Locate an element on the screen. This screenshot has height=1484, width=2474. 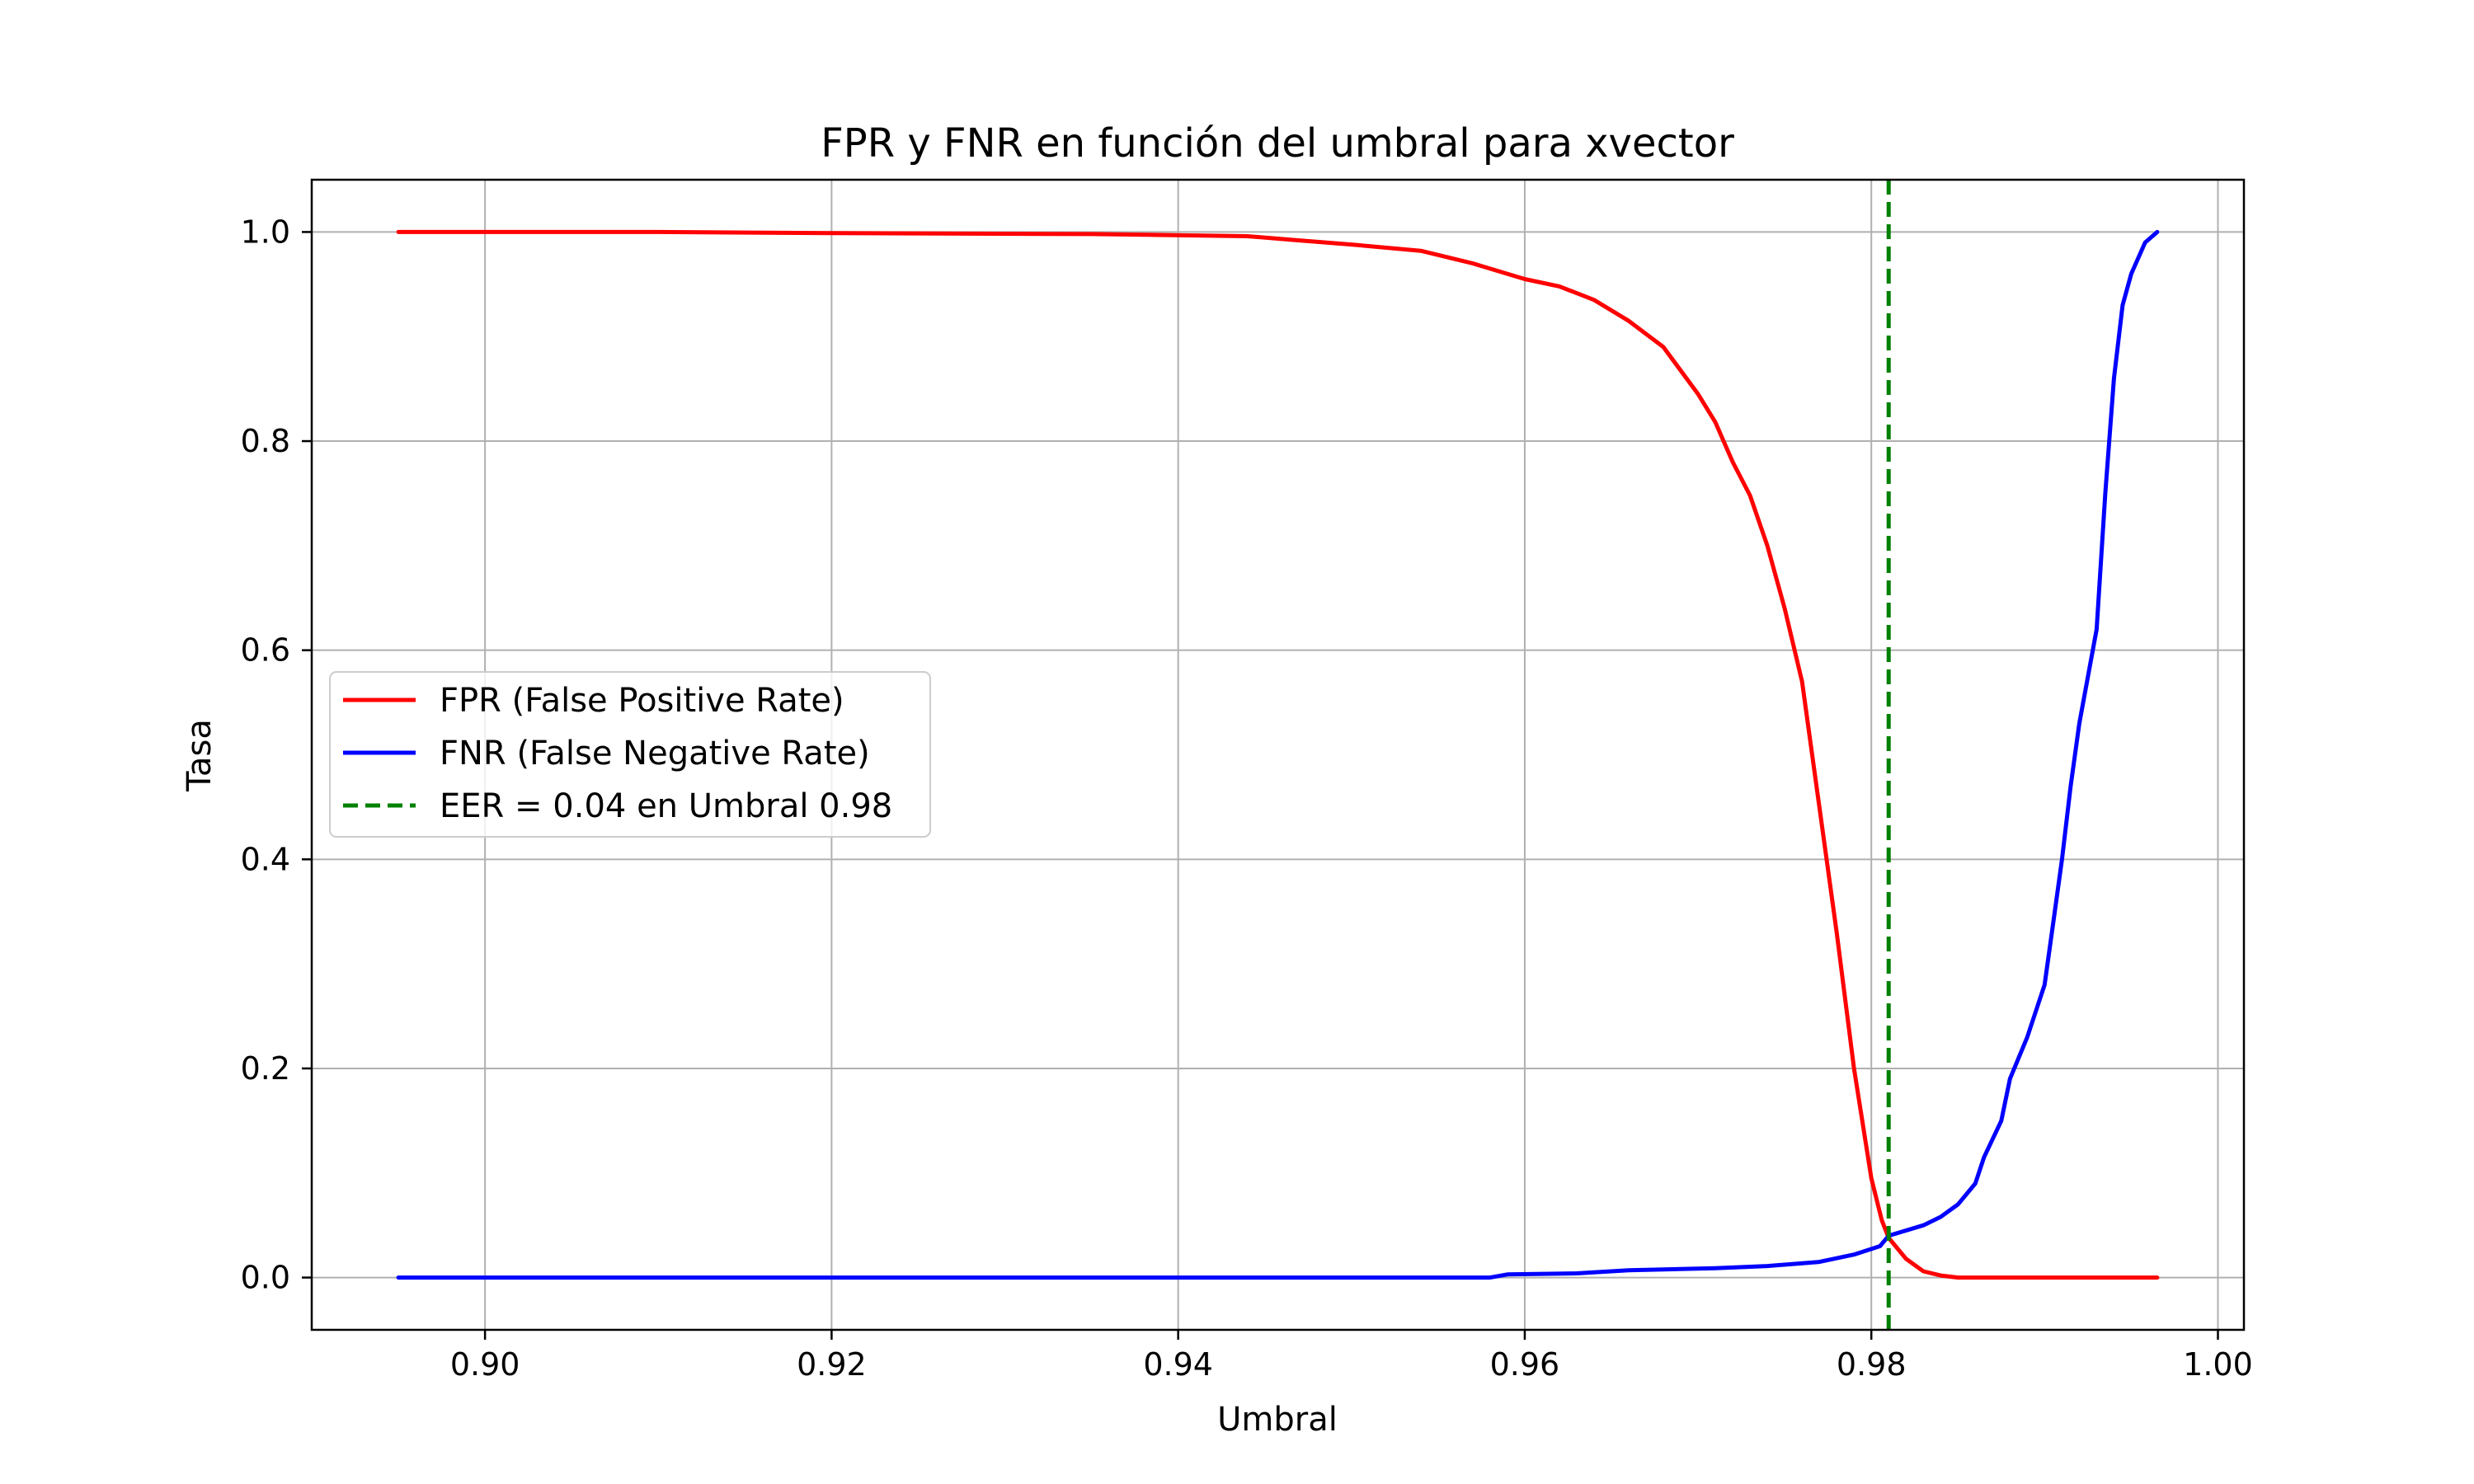
legend-label-fnr: FNR (False Negative Rate) is located at coordinates (655, 754).